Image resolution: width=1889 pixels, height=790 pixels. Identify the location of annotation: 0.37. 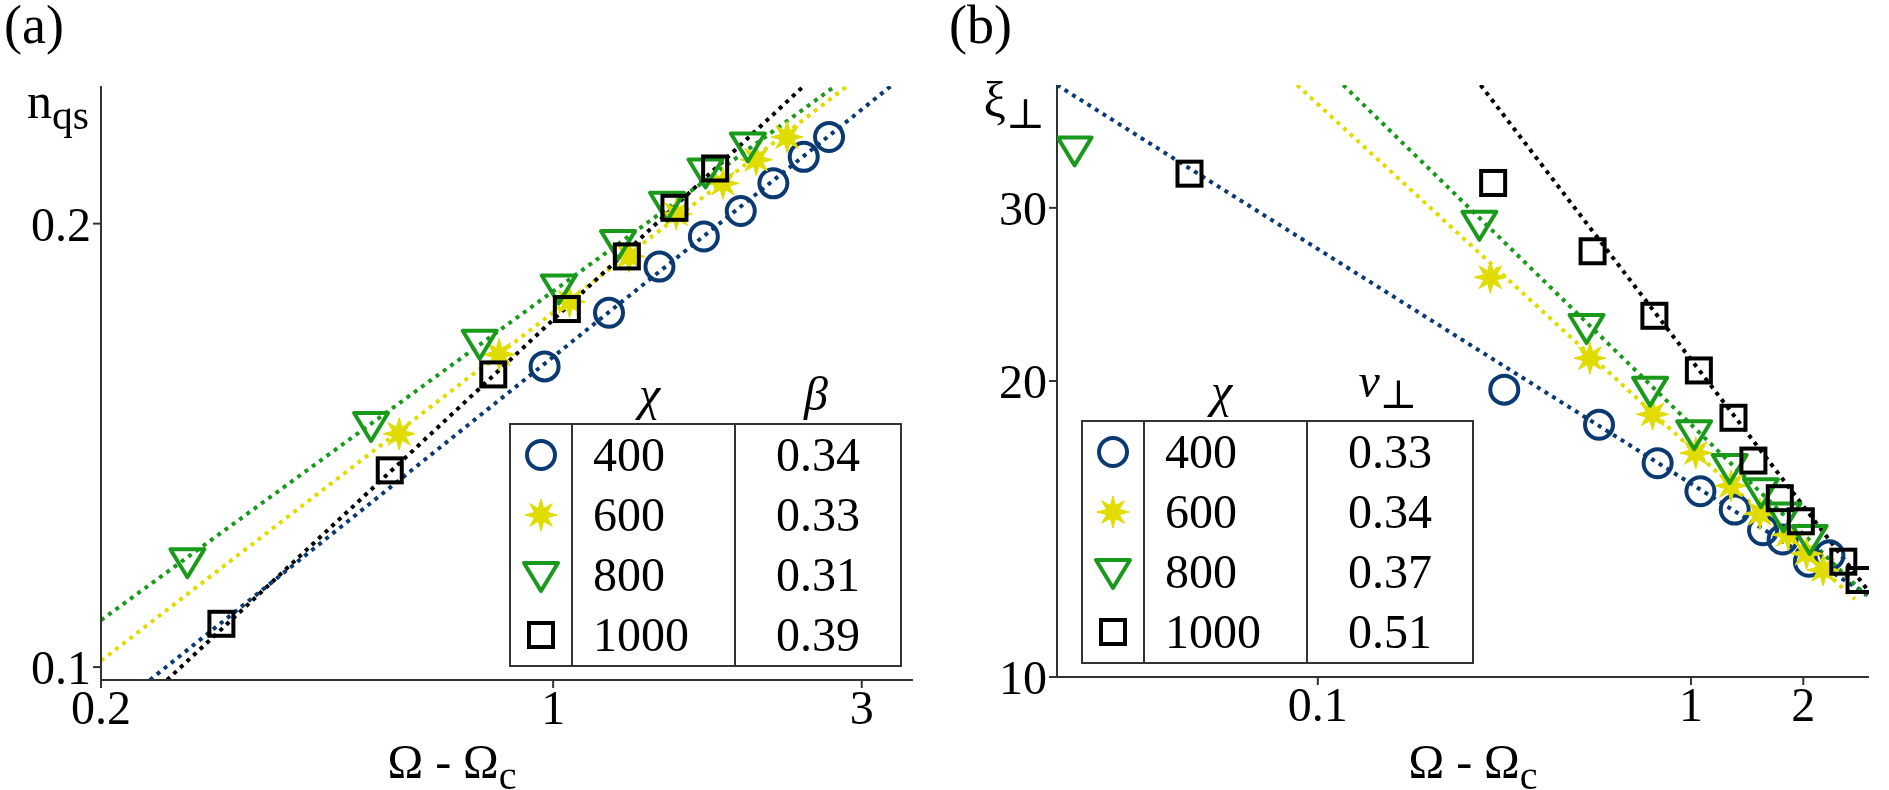
(1390, 572).